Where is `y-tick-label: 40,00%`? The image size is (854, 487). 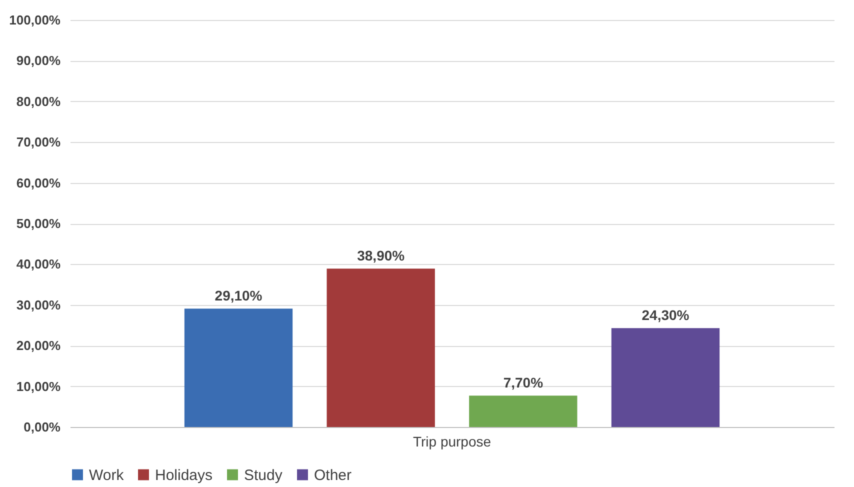 y-tick-label: 40,00% is located at coordinates (38, 264).